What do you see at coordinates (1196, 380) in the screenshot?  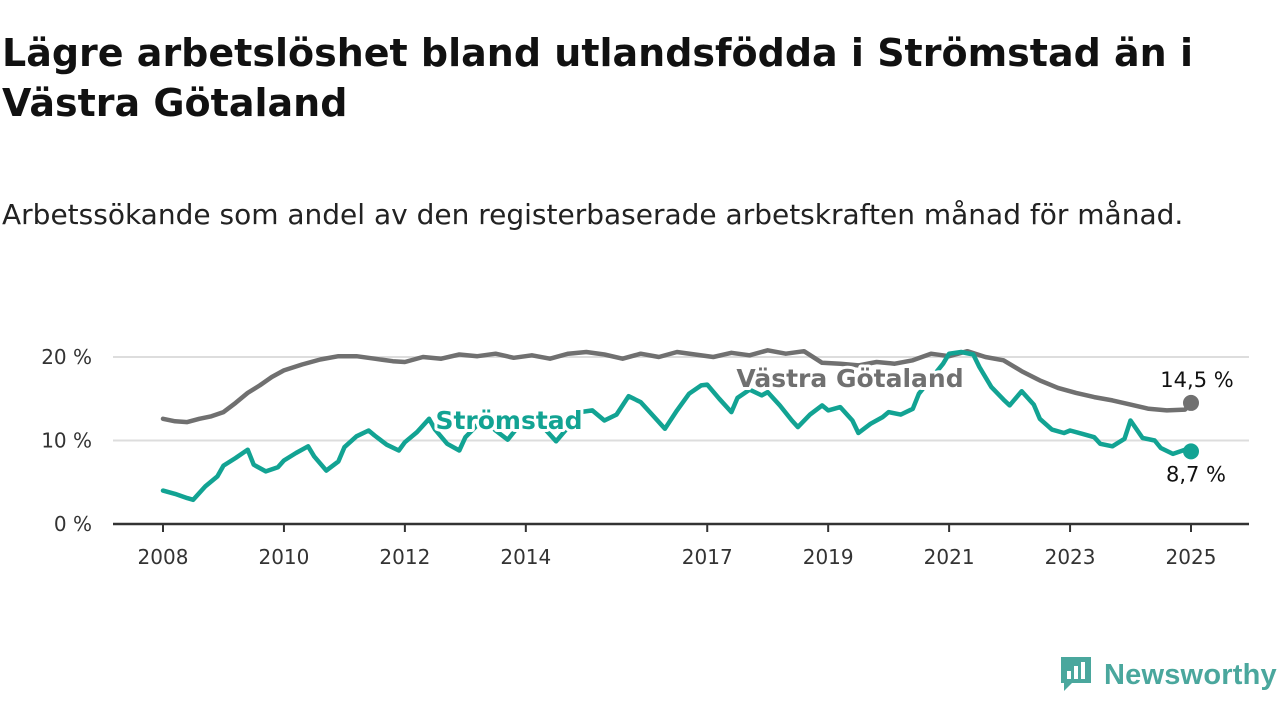 I see `end-value-label-vastra-gotaland: 14,5 %` at bounding box center [1196, 380].